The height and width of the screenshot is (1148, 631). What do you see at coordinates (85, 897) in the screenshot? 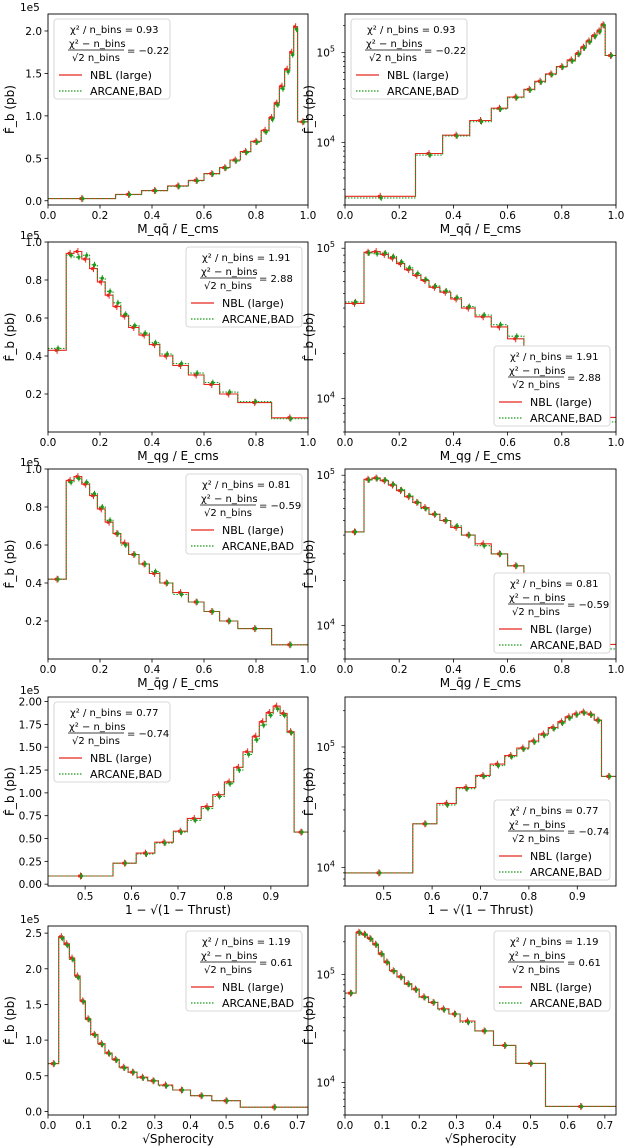
I see `x-tick-label: 0.5` at bounding box center [85, 897].